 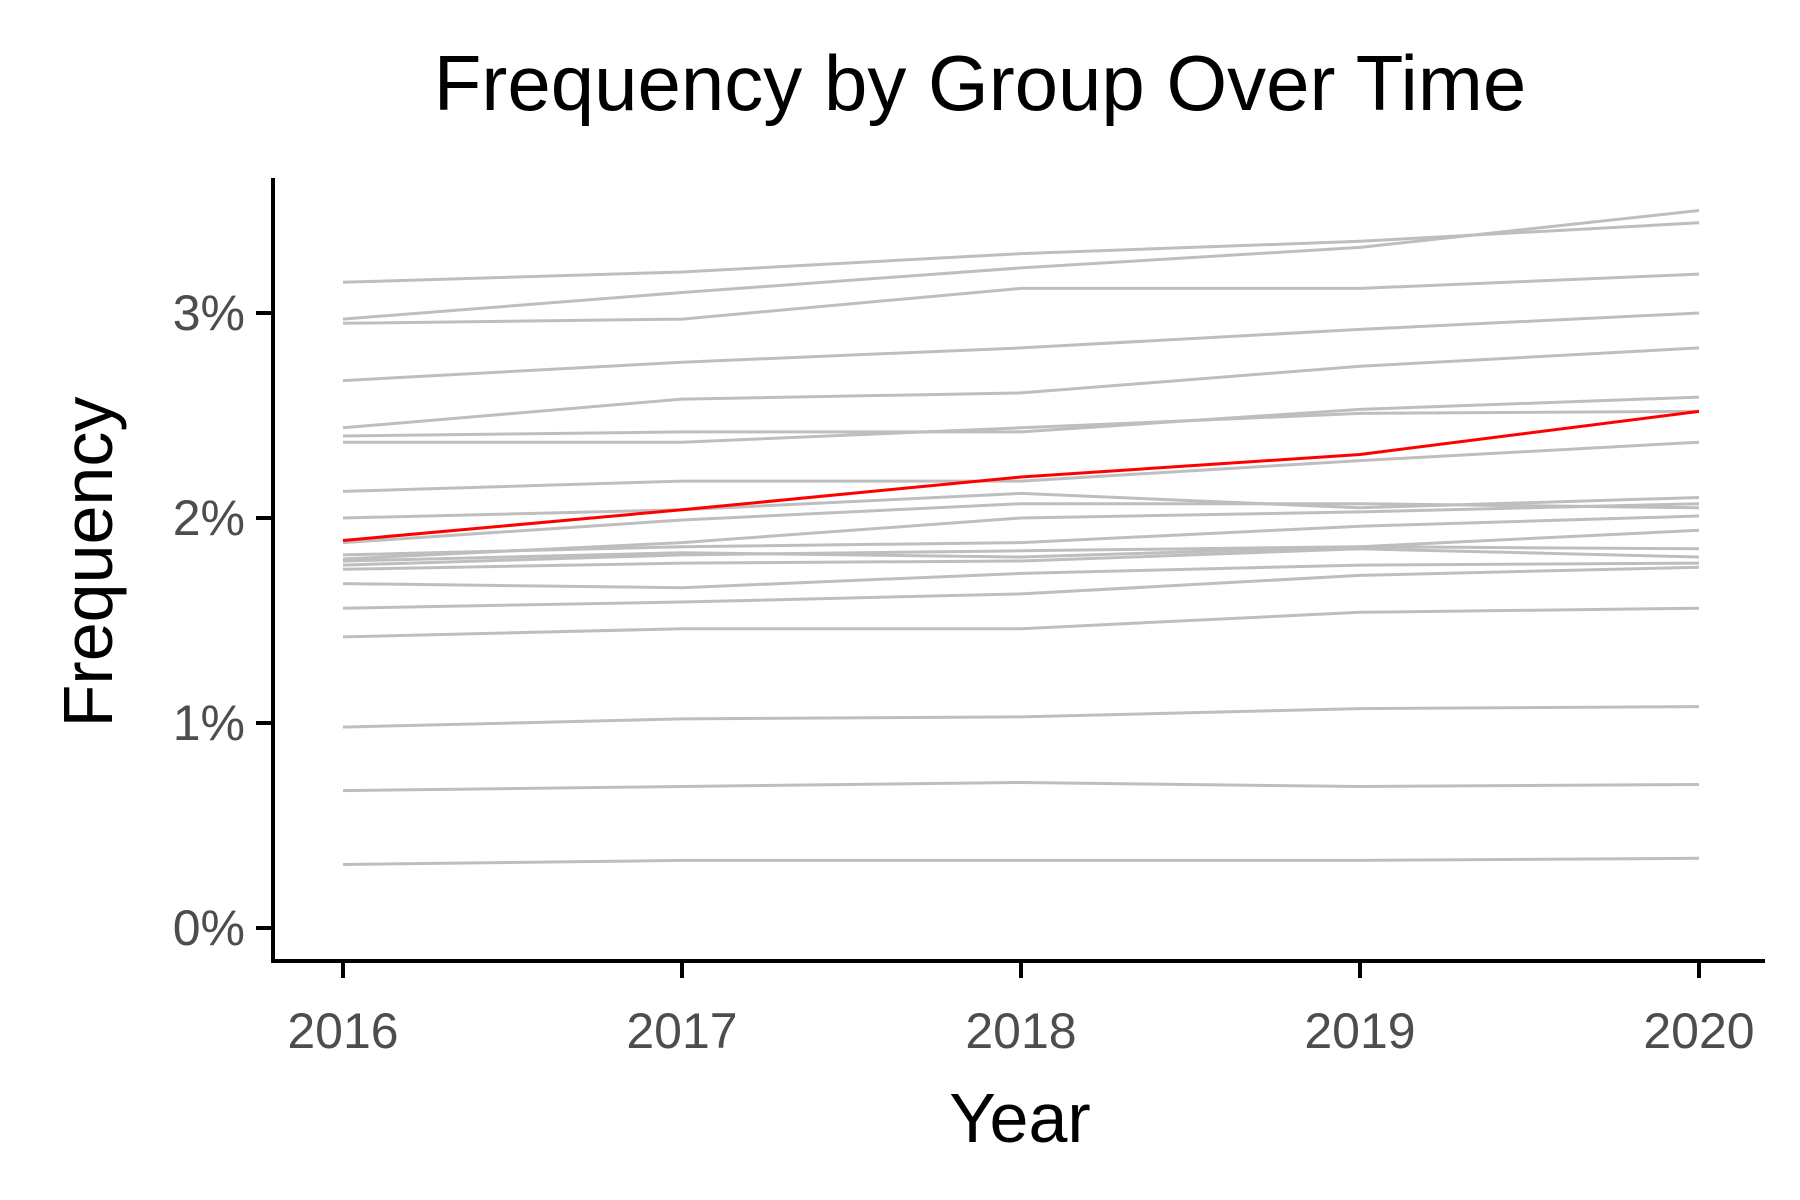 I want to click on x-tick-label: 2019, so click(x=1359, y=1031).